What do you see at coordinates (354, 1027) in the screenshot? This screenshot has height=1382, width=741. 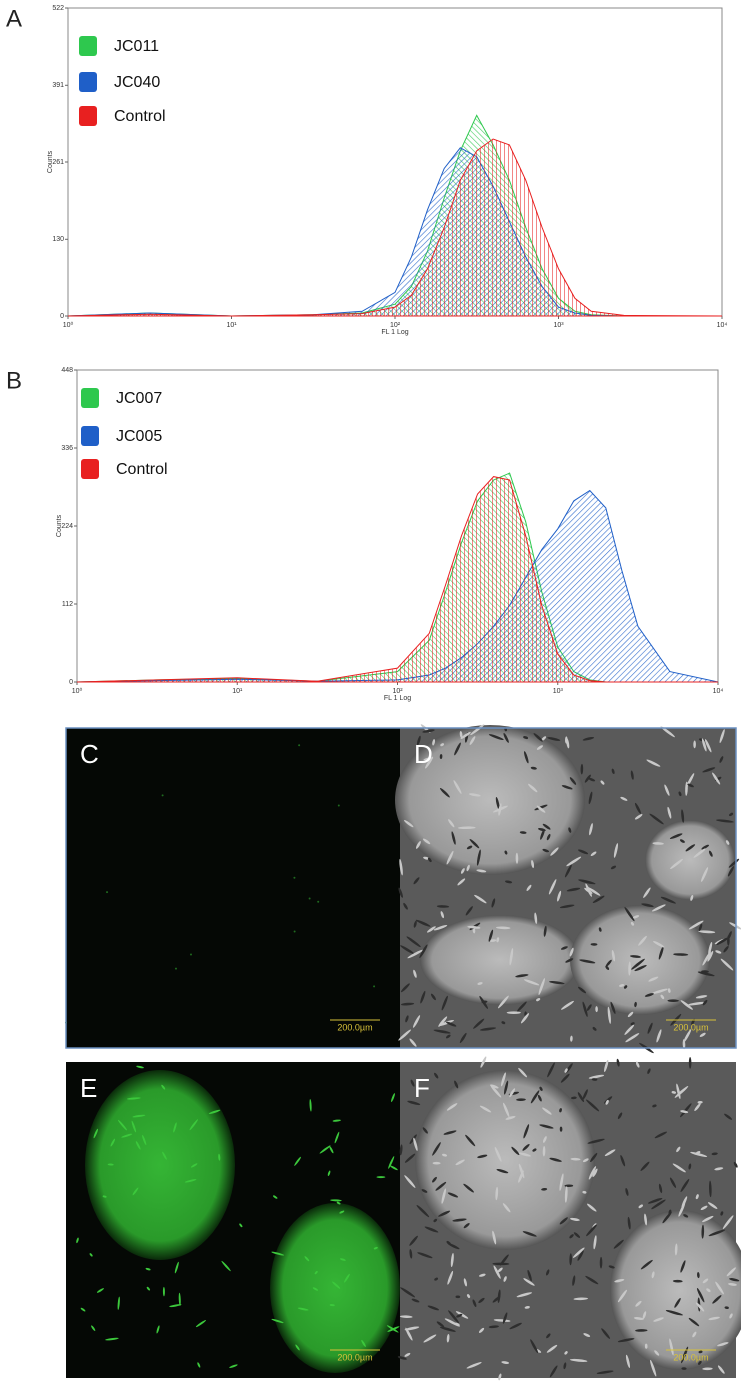 I see `scale-bar-label: 200.0µm` at bounding box center [354, 1027].